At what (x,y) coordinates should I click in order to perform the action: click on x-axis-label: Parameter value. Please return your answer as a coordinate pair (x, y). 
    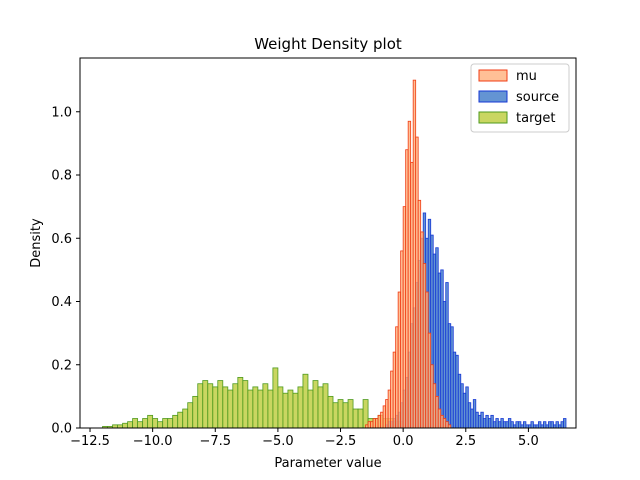
    Looking at the image, I should click on (327, 463).